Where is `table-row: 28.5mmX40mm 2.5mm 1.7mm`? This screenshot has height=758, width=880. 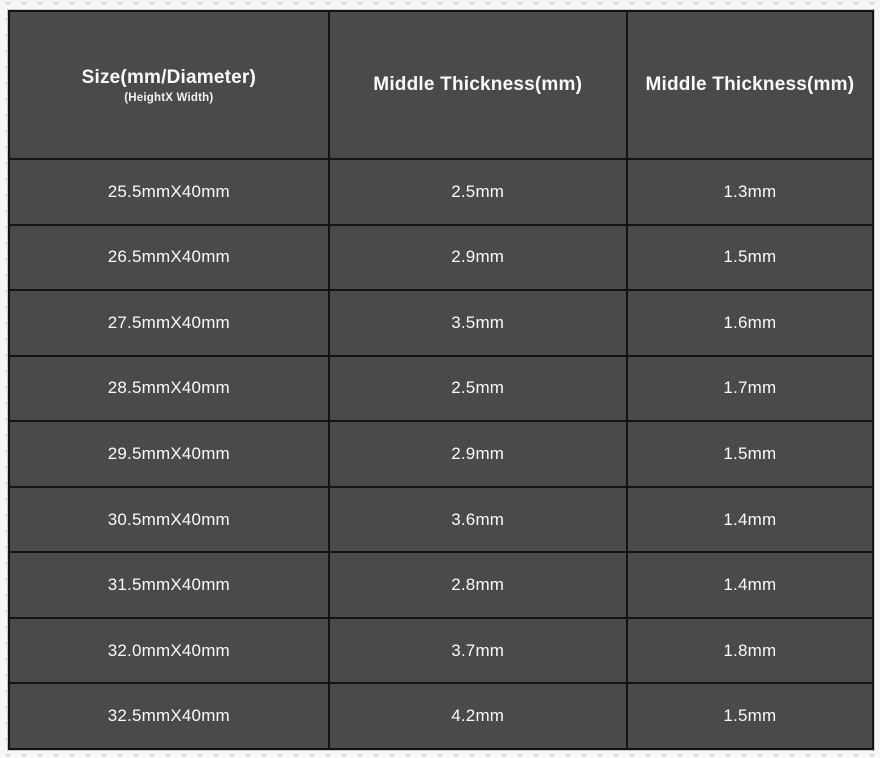
table-row: 28.5mmX40mm 2.5mm 1.7mm is located at coordinates (441, 388).